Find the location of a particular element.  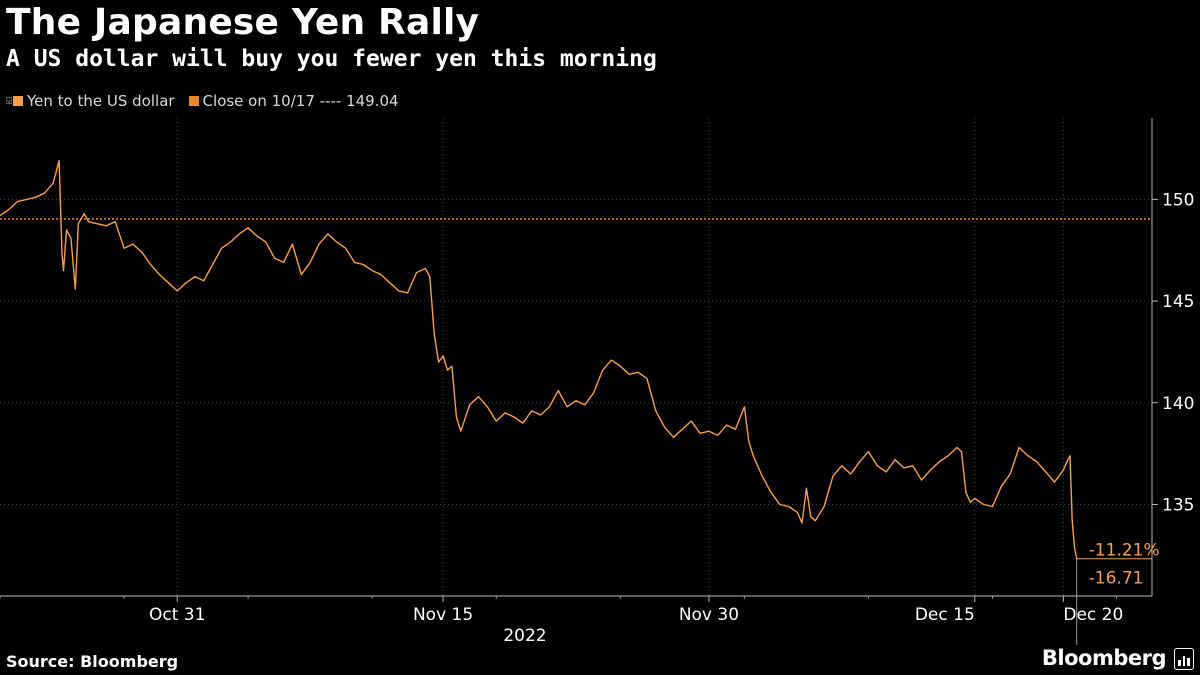

x-axis-year-label: 2022 is located at coordinates (524, 636).